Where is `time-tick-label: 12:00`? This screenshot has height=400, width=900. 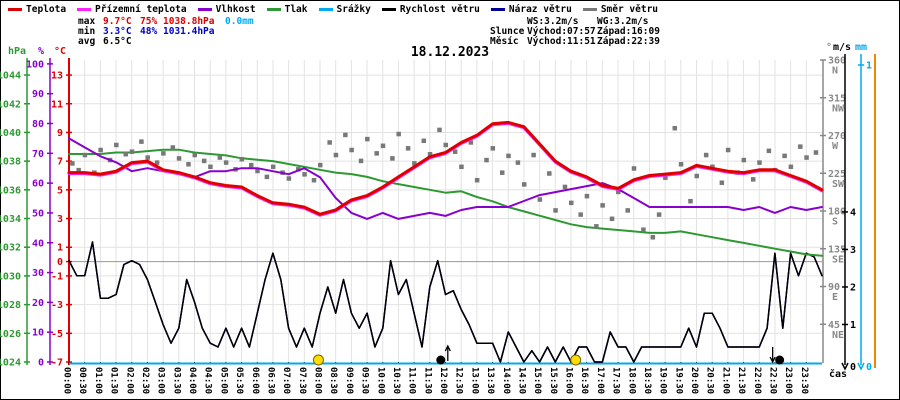 time-tick-label: 12:00 is located at coordinates (443, 380).